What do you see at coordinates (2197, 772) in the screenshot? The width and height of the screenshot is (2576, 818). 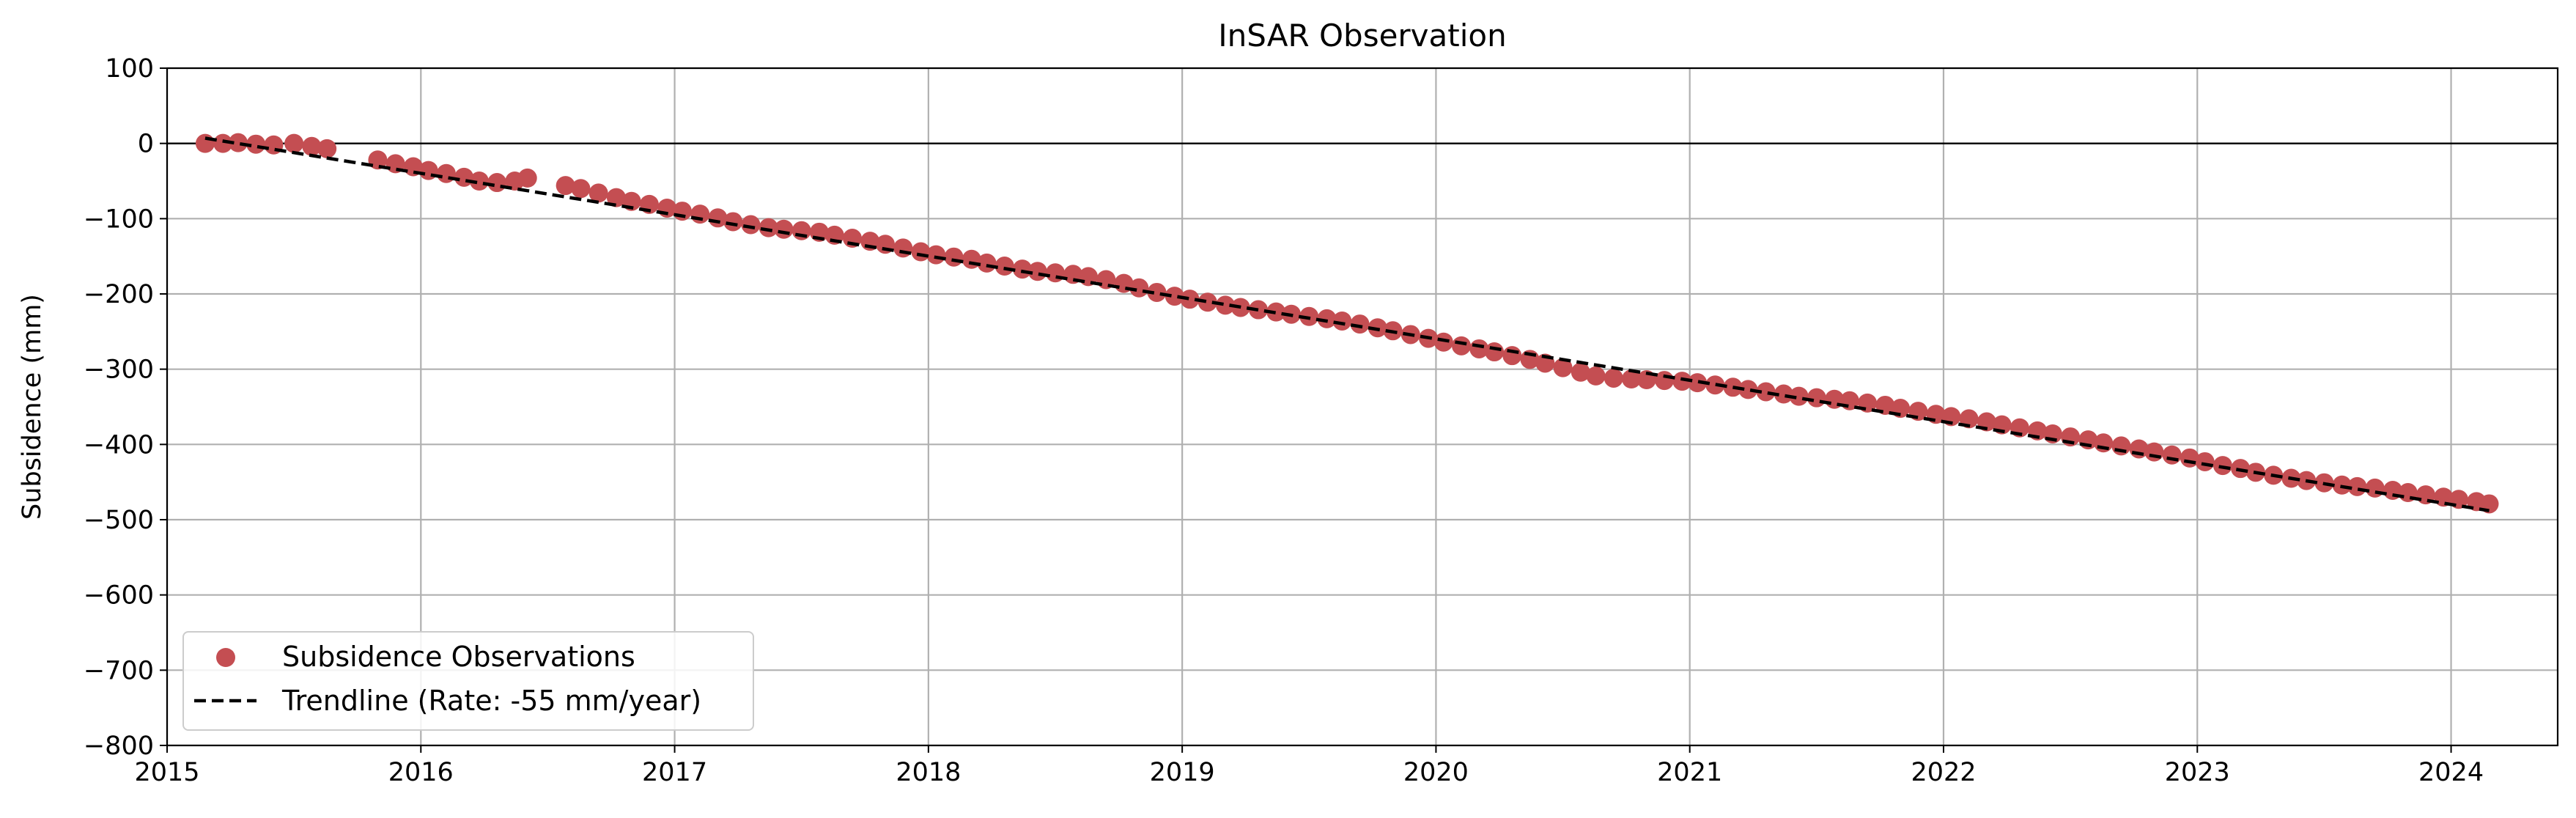 I see `x-tick-label: 2023` at bounding box center [2197, 772].